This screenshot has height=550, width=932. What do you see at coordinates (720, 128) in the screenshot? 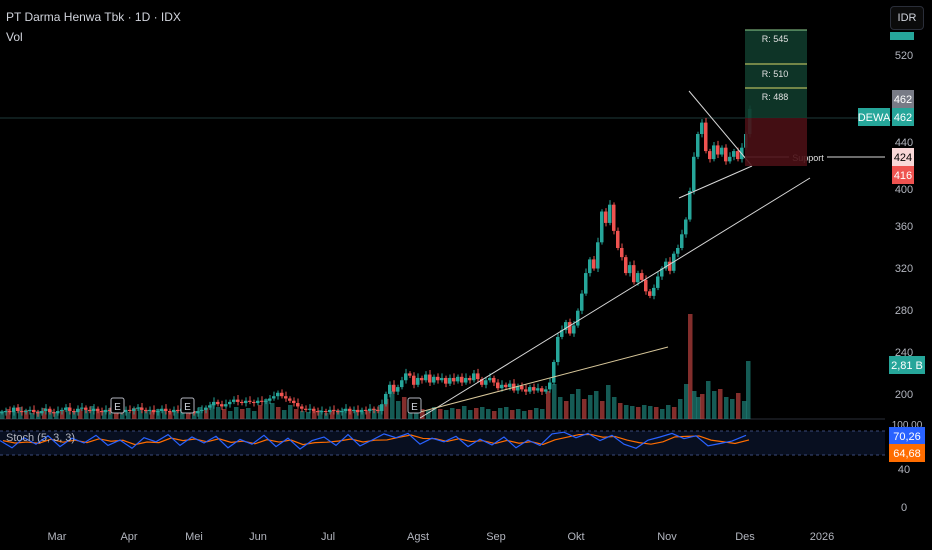
I see `triangle-upper-line` at bounding box center [720, 128].